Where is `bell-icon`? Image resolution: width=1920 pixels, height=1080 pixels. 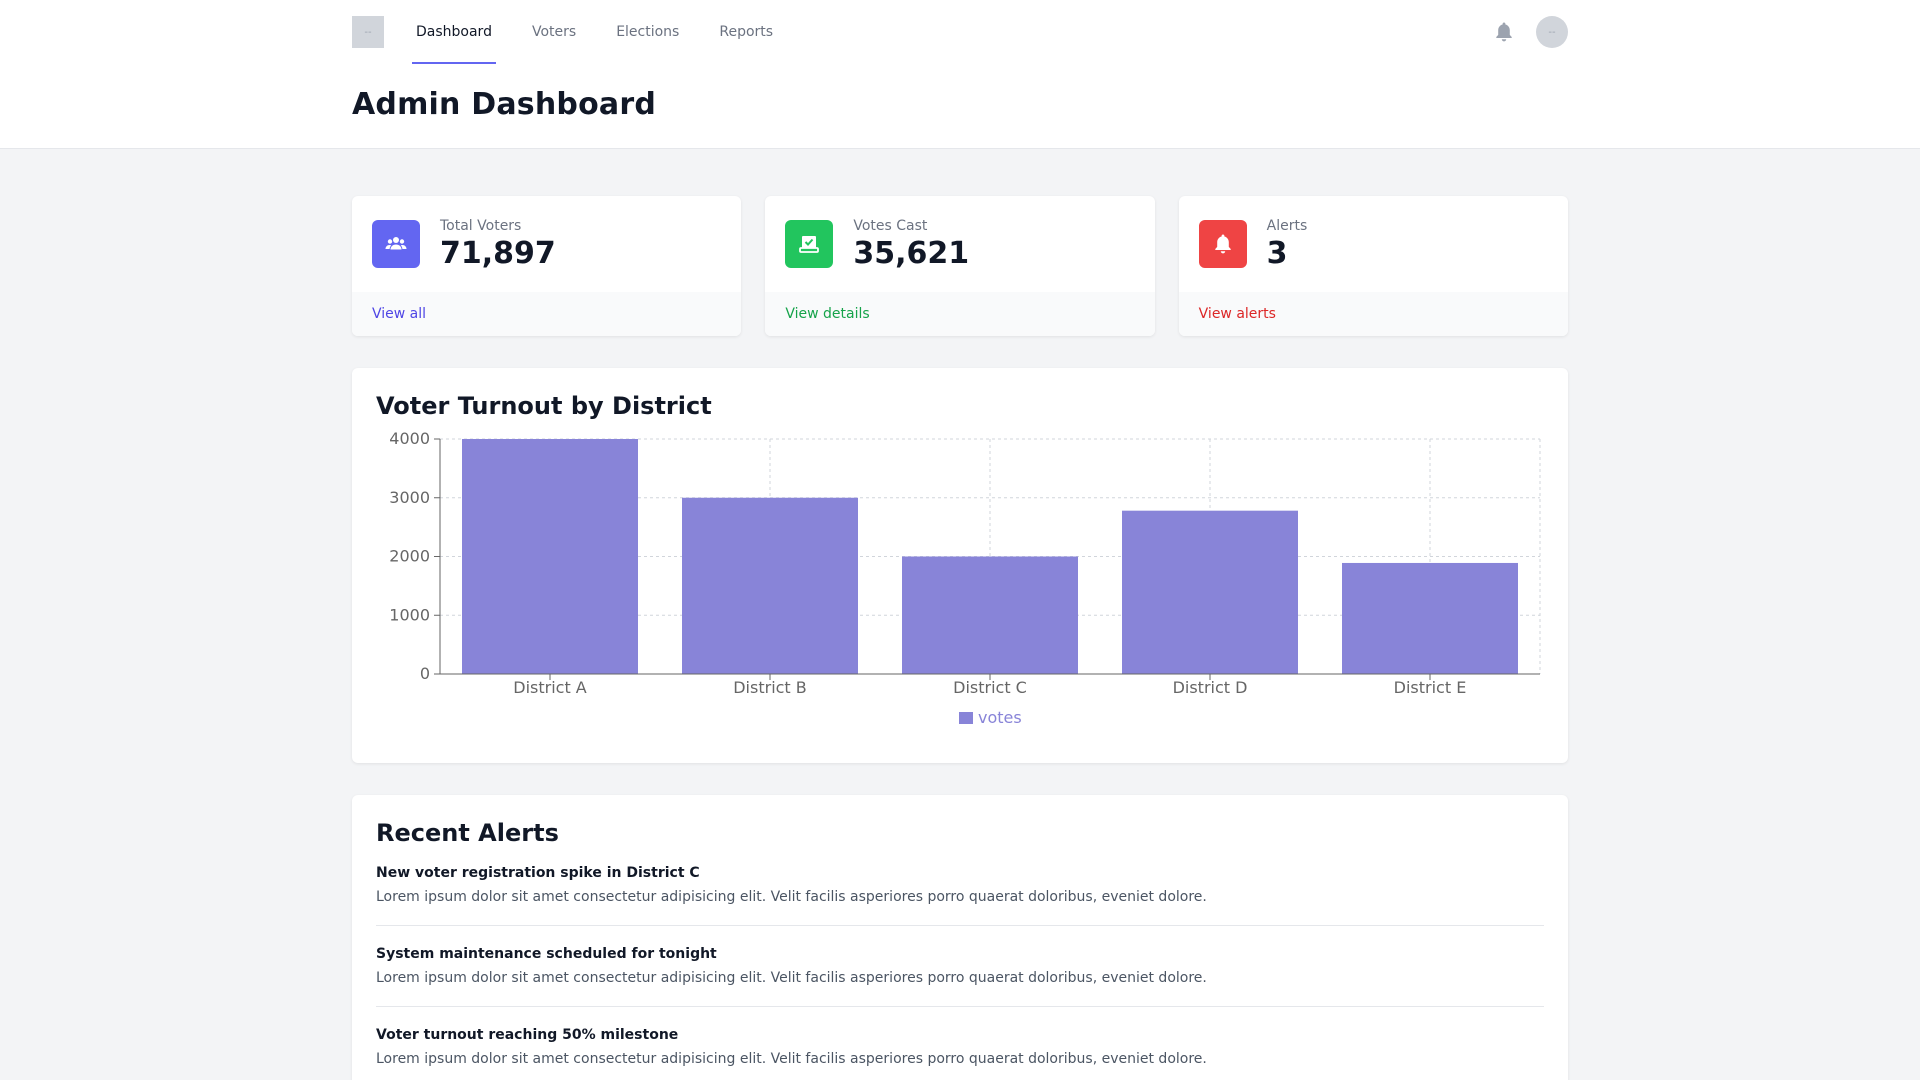 bell-icon is located at coordinates (1222, 244).